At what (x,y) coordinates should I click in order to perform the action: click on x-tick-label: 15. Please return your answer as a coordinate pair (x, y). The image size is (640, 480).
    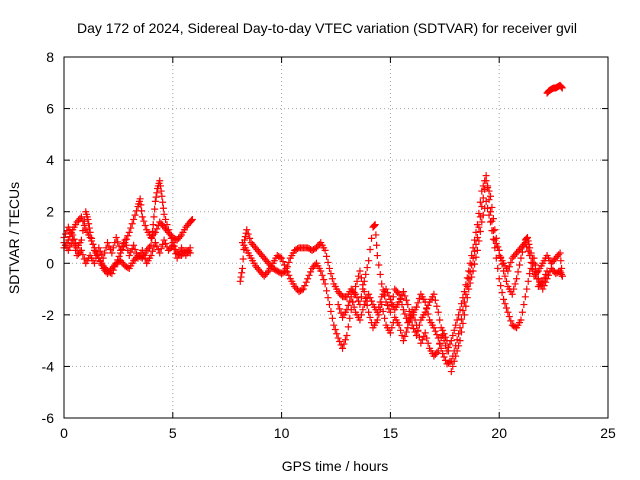
    Looking at the image, I should click on (391, 433).